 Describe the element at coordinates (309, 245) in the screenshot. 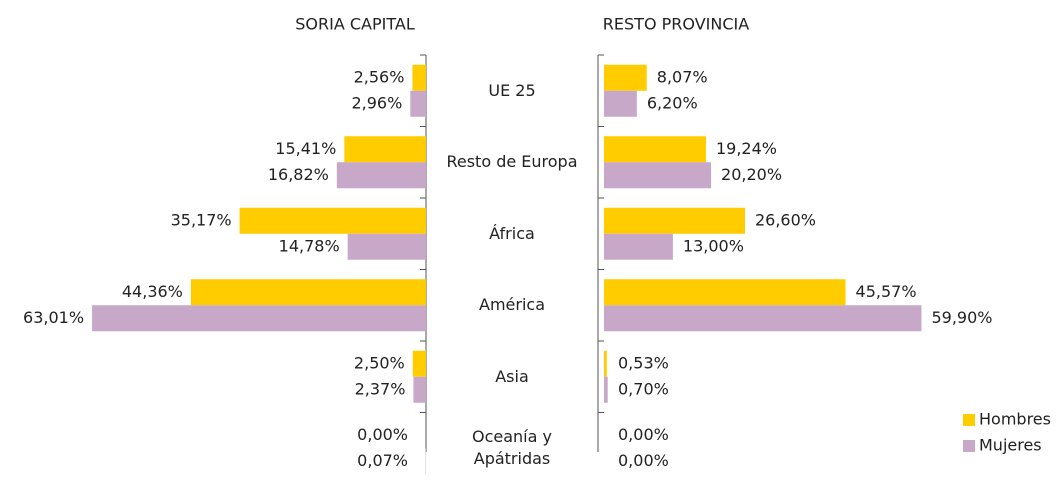

I see `value-label: 14,78%` at that location.